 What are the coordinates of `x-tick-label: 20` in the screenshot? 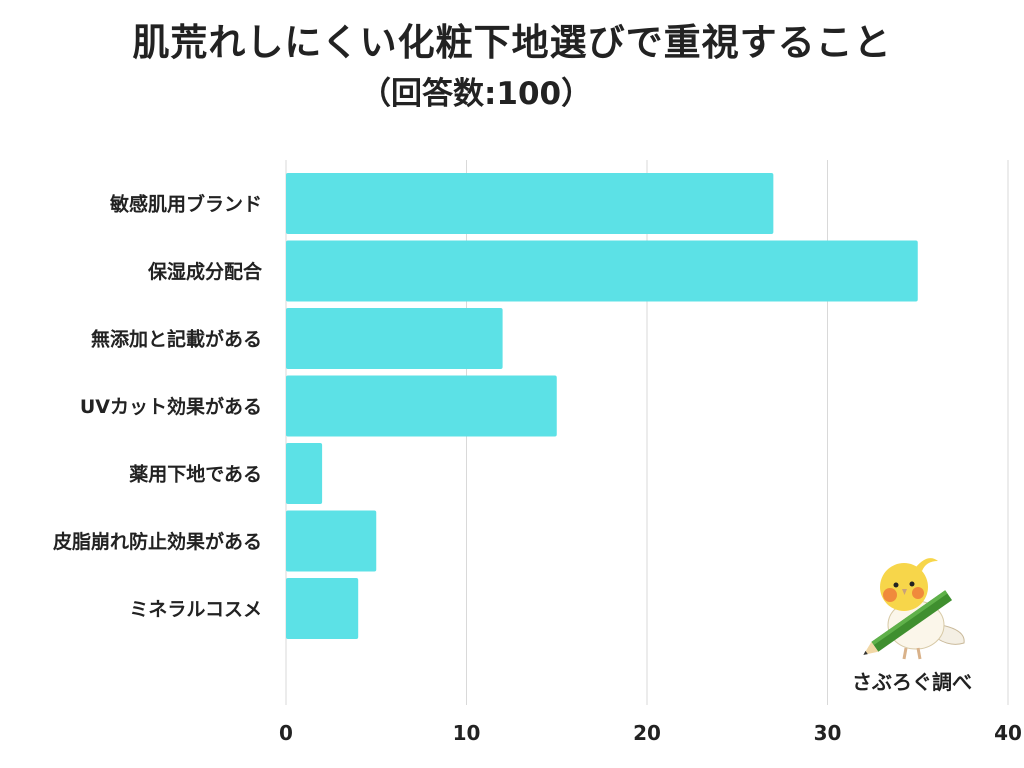 It's located at (647, 733).